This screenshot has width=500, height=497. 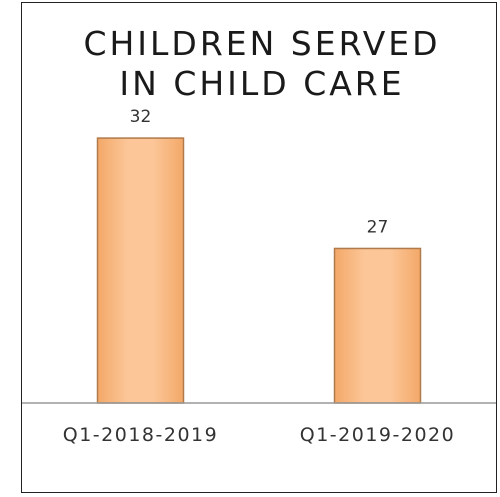 What do you see at coordinates (262, 43) in the screenshot?
I see `chart-title-line-1: CHILDREN SERVED` at bounding box center [262, 43].